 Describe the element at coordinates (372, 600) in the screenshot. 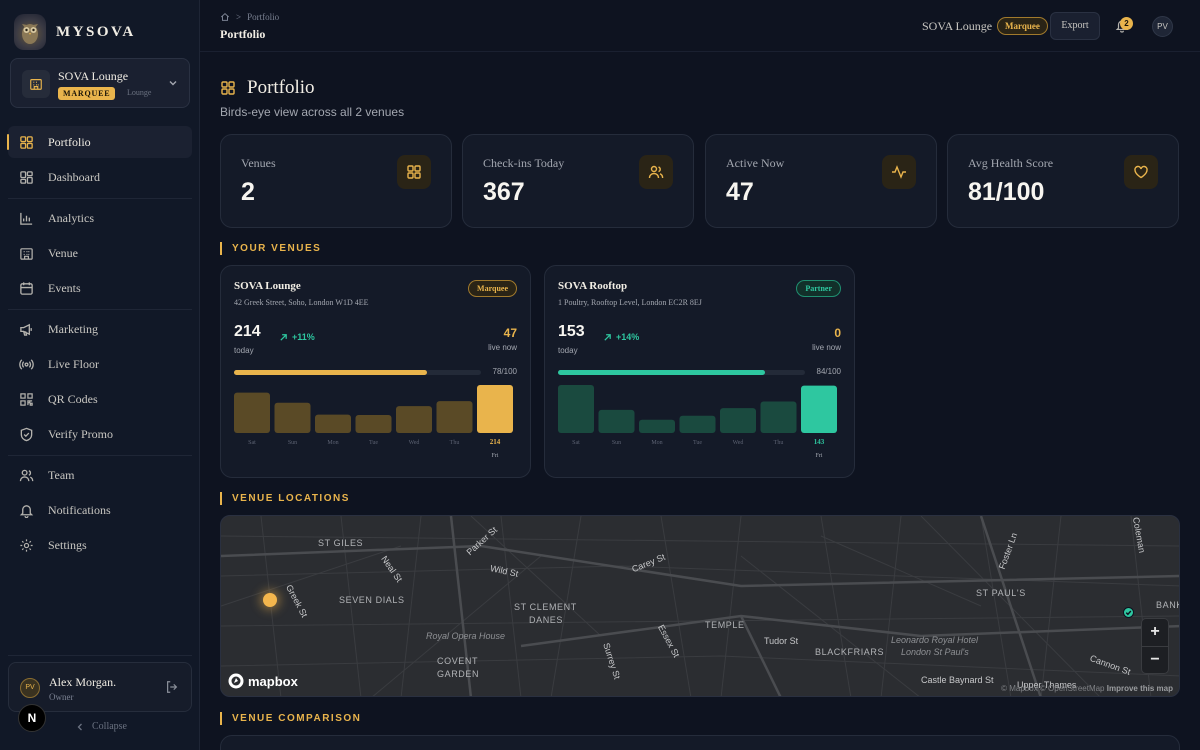

I see `map-label: SEVEN DIALS` at that location.